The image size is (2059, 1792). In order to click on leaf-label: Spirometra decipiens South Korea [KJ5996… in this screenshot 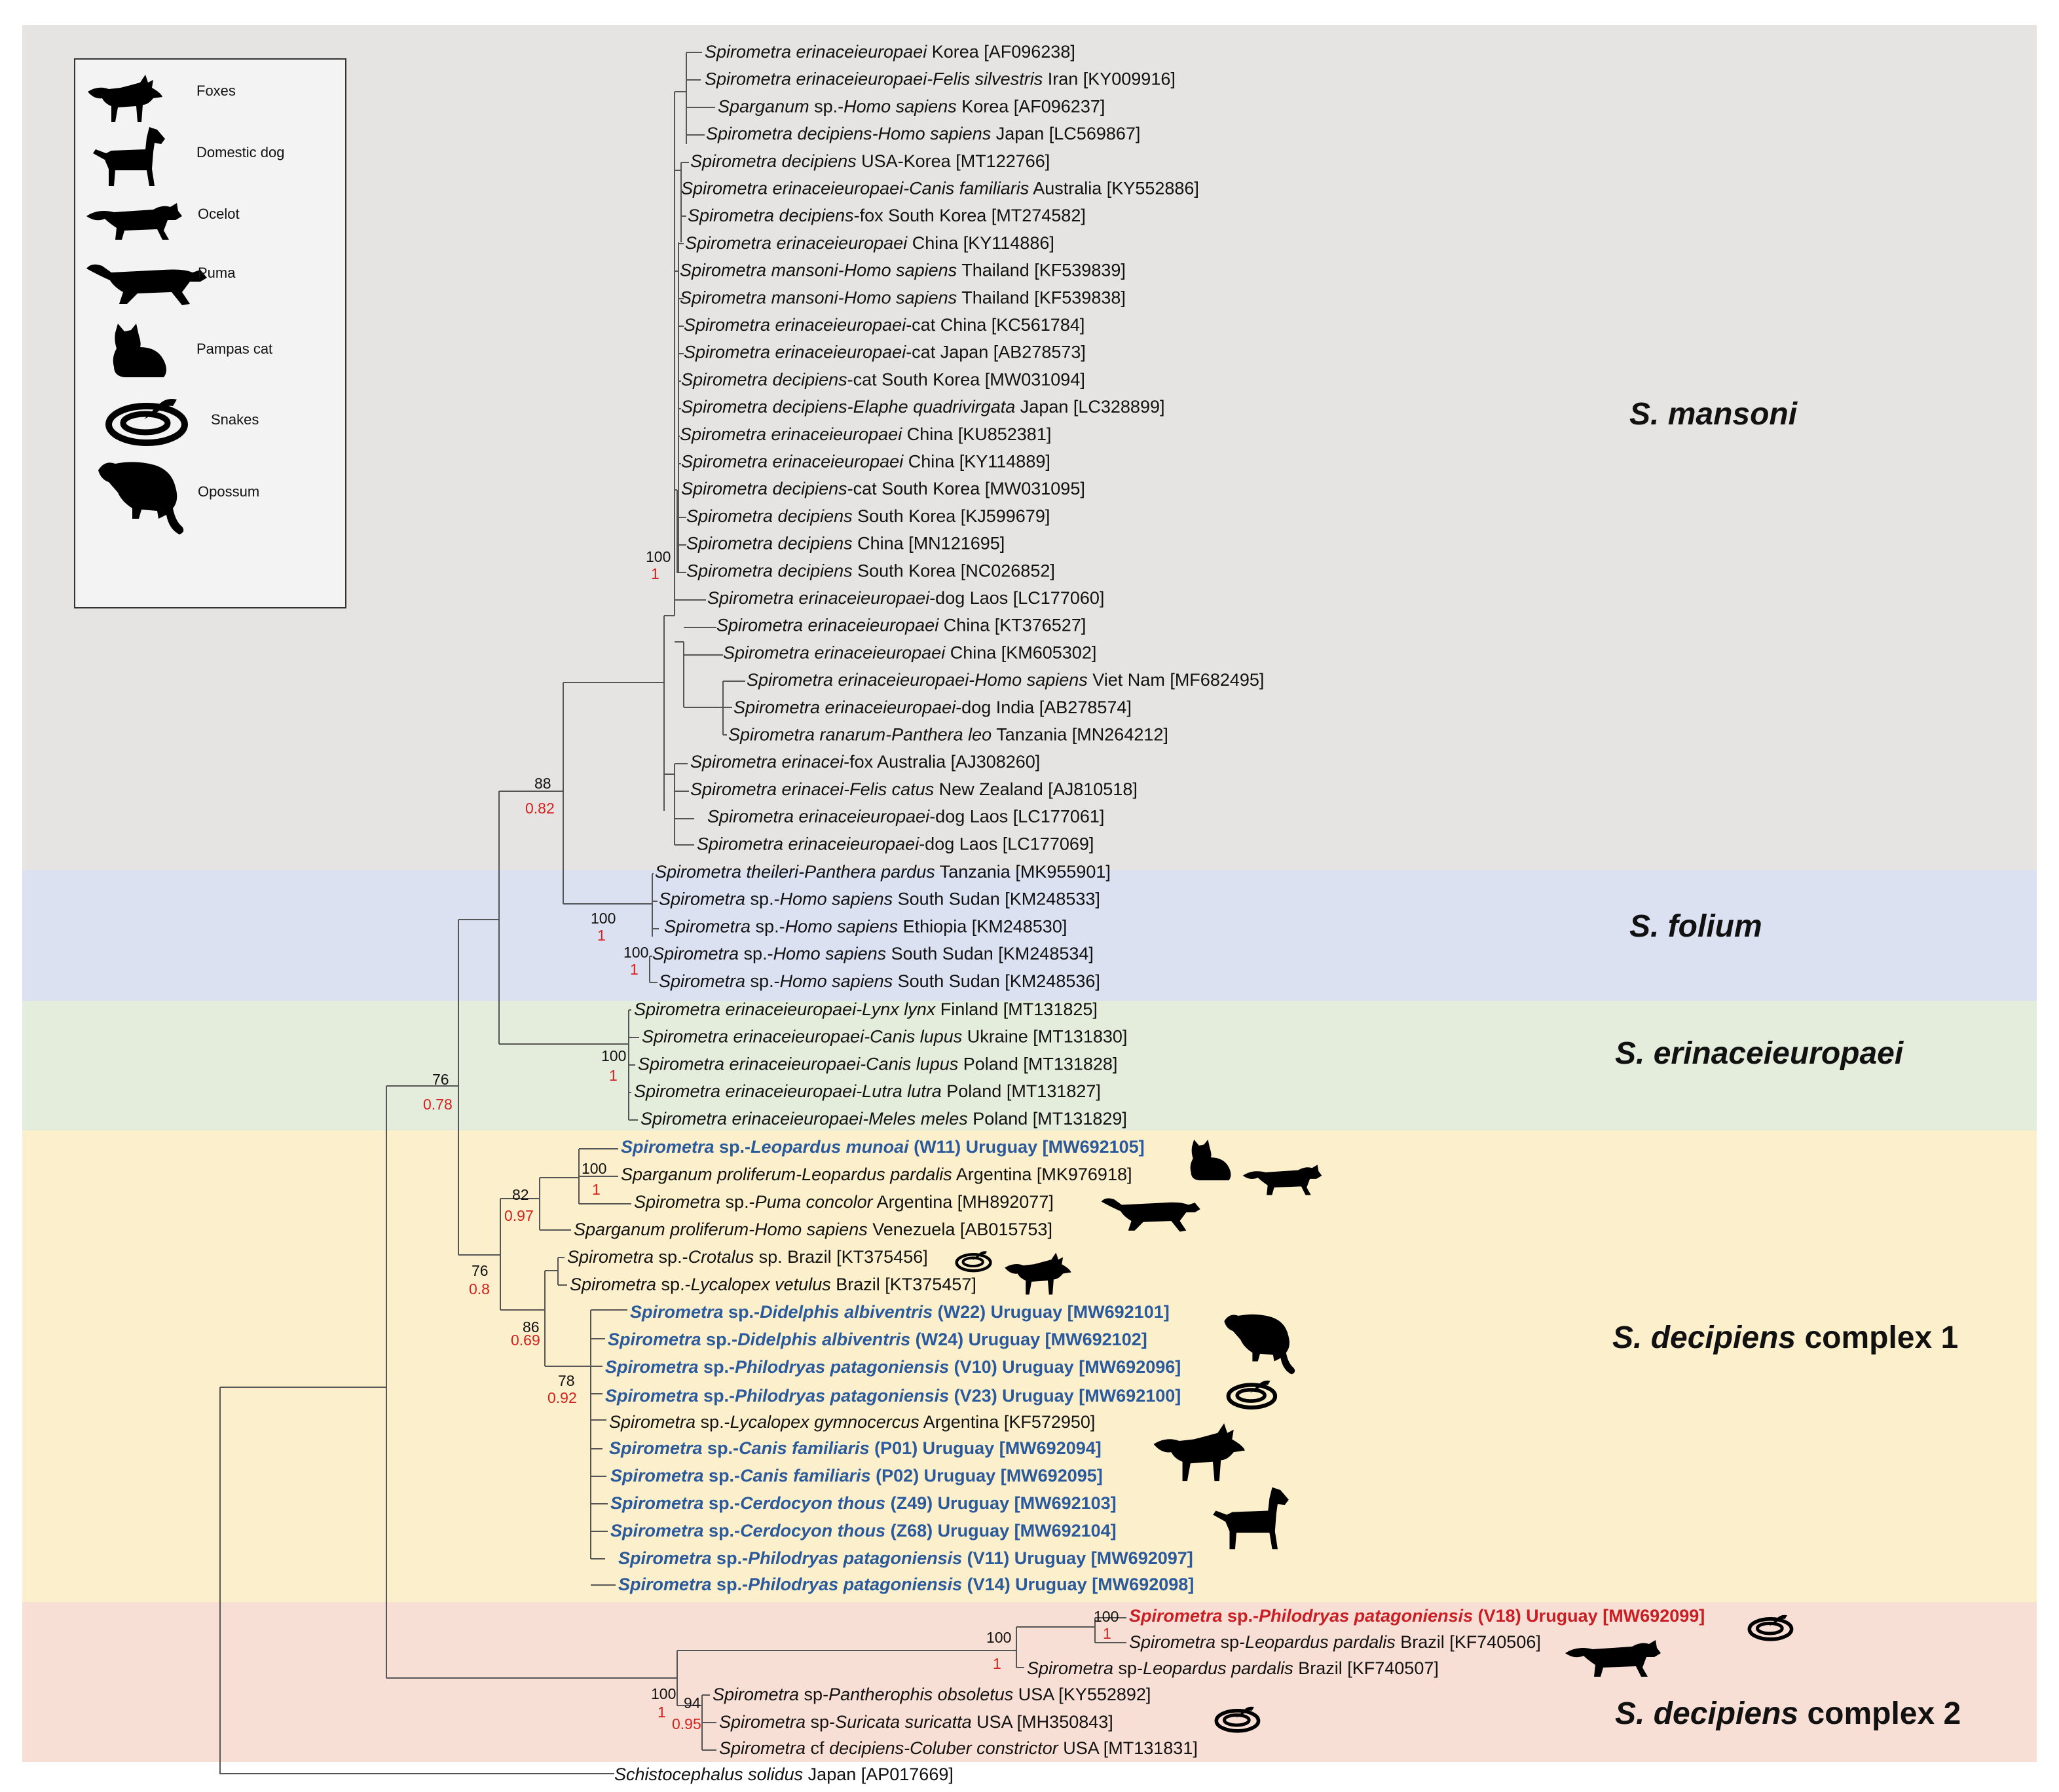, I will do `click(868, 516)`.